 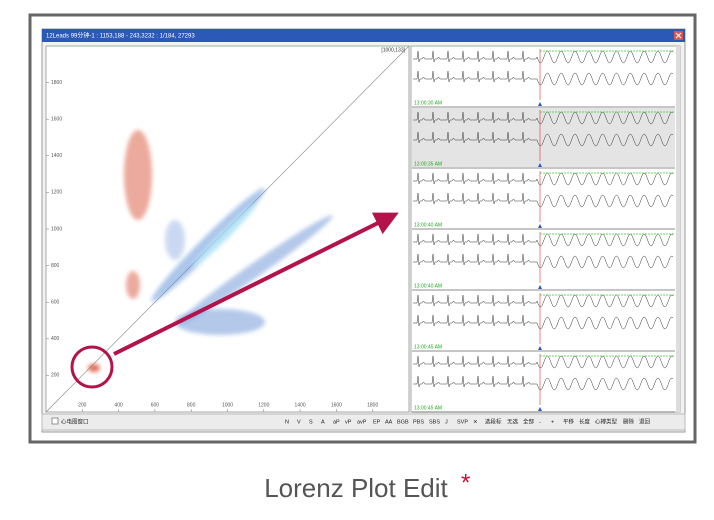 What do you see at coordinates (552, 422) in the screenshot?
I see `toolbar-button: +` at bounding box center [552, 422].